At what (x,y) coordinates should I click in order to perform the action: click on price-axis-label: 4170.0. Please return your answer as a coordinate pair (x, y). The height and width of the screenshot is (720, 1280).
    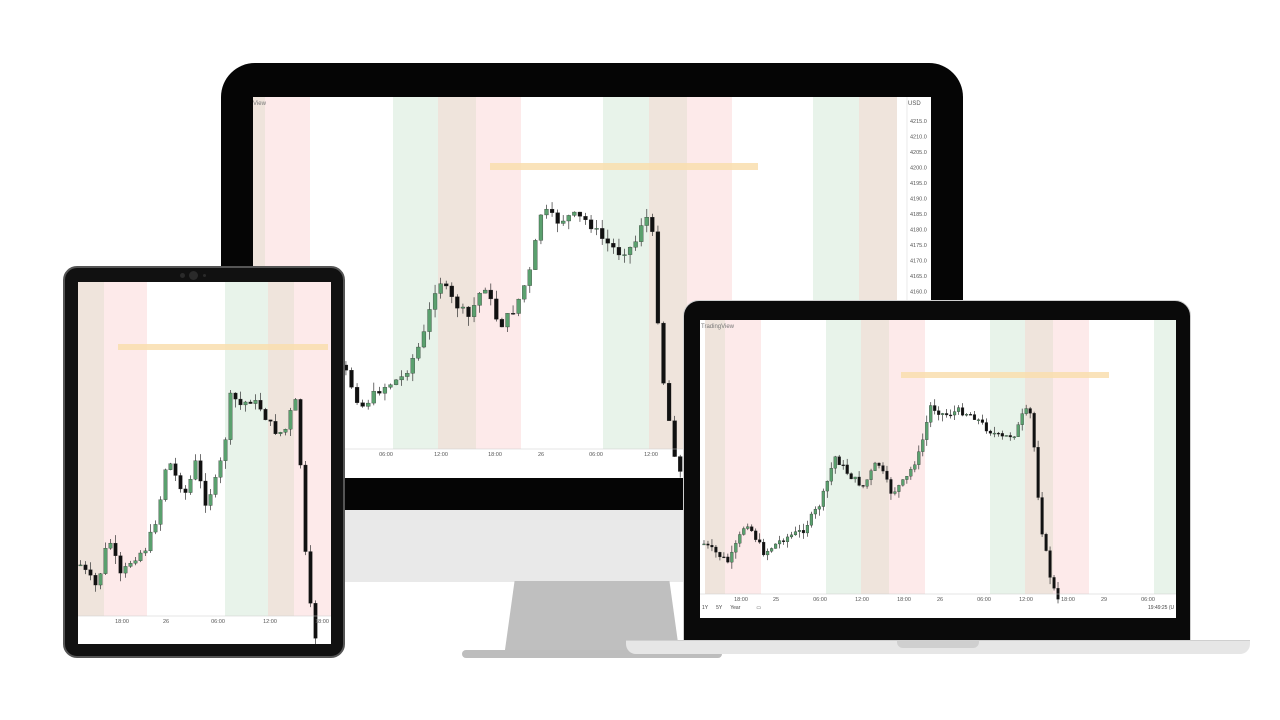
    Looking at the image, I should click on (918, 262).